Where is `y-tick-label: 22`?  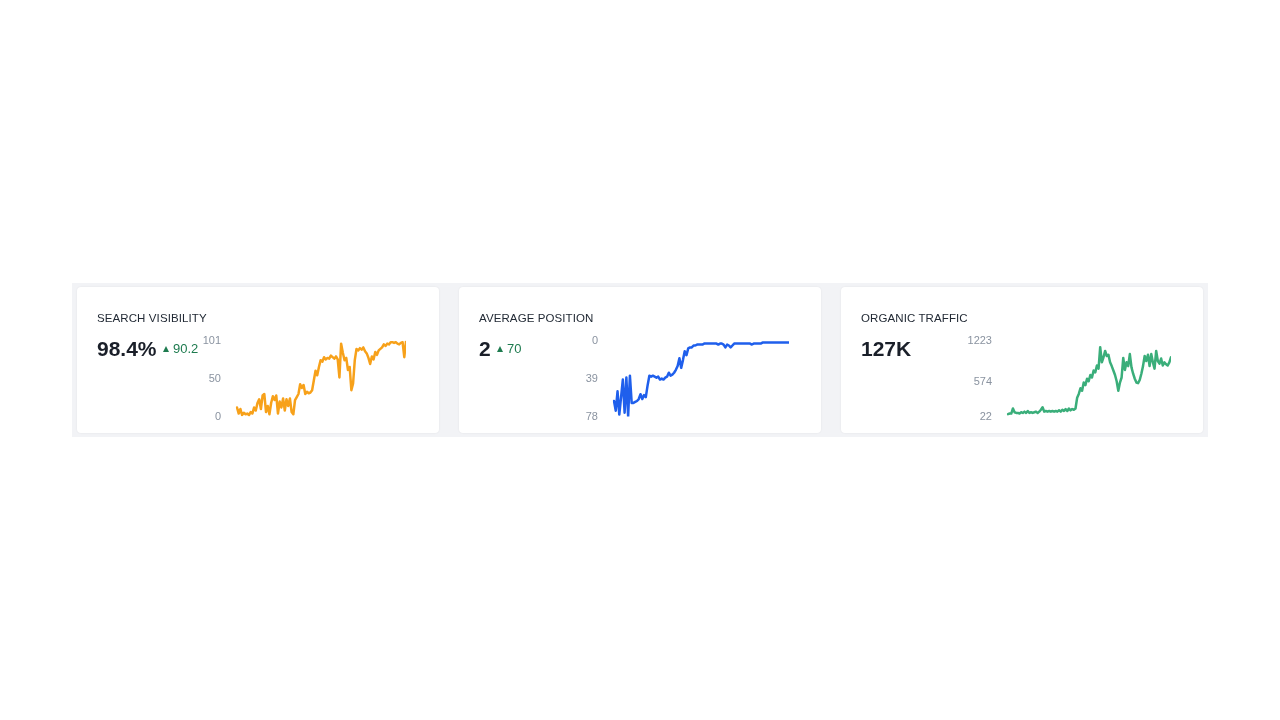
y-tick-label: 22 is located at coordinates (985, 415).